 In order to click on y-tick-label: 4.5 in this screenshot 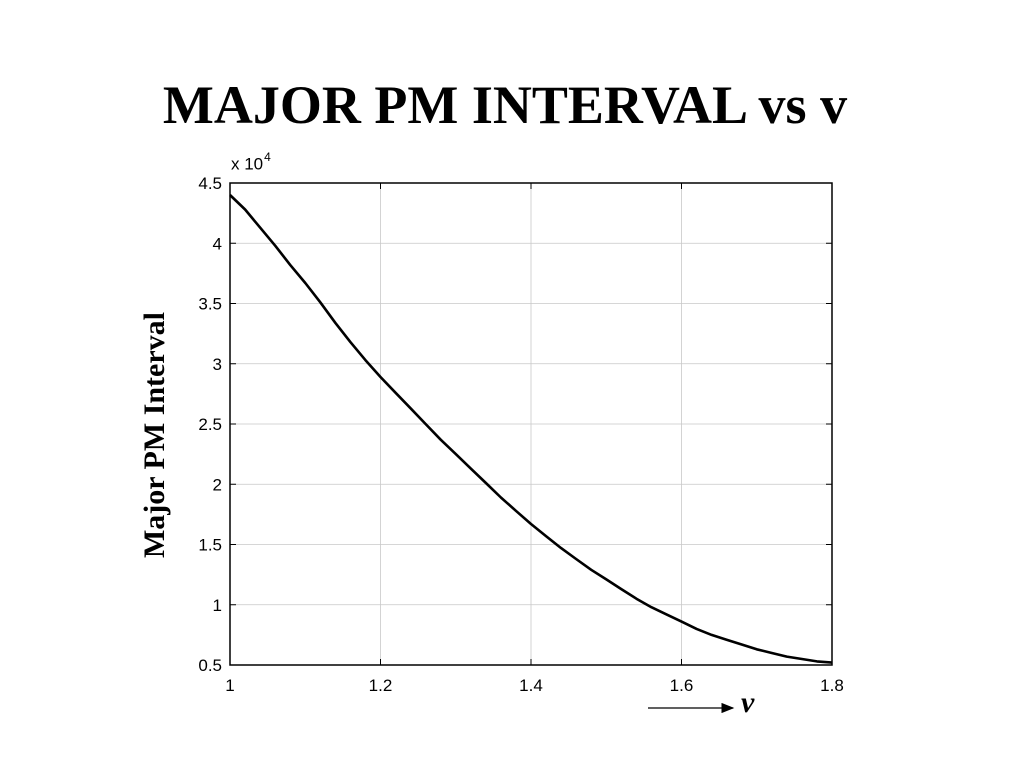, I will do `click(210, 183)`.